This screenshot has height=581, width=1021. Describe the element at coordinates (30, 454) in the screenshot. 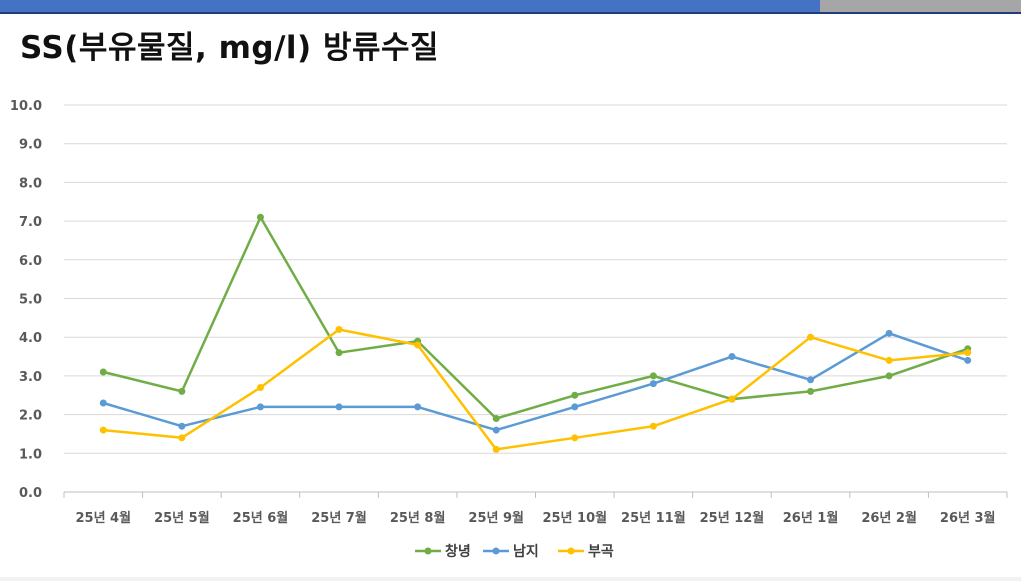

I see `y-tick-label: 1.0` at that location.